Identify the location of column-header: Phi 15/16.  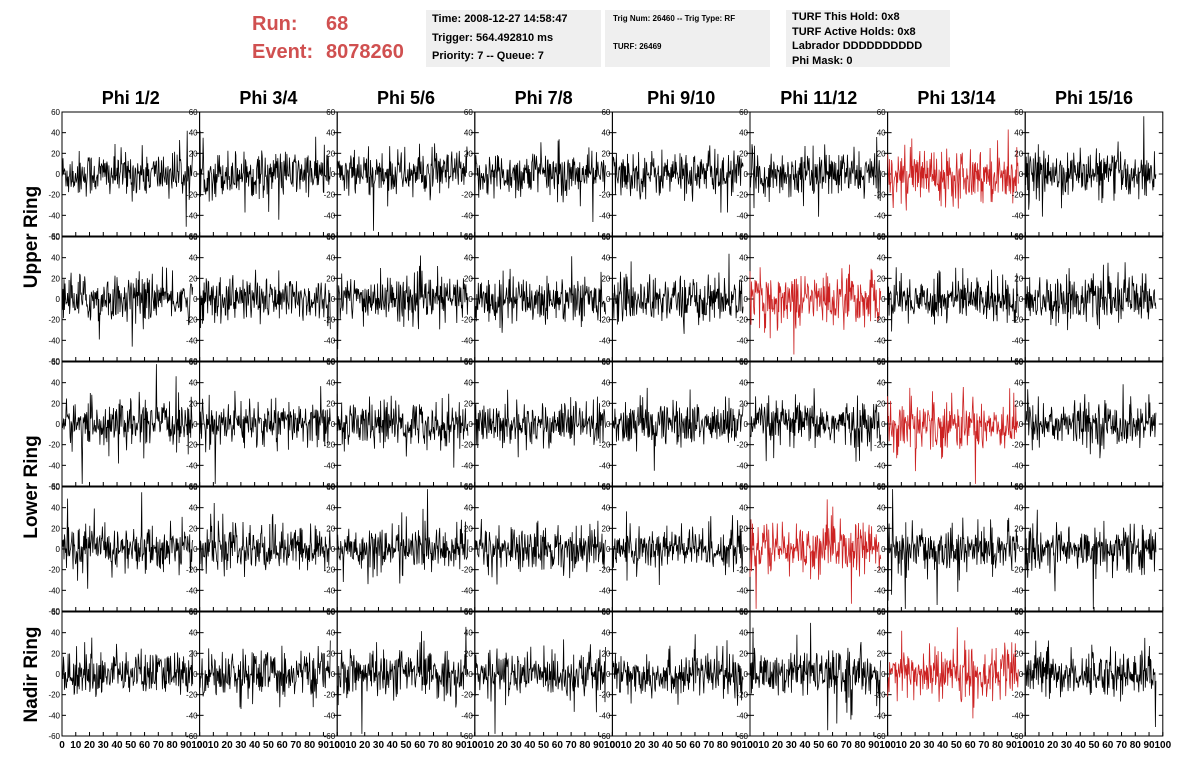
(1094, 98).